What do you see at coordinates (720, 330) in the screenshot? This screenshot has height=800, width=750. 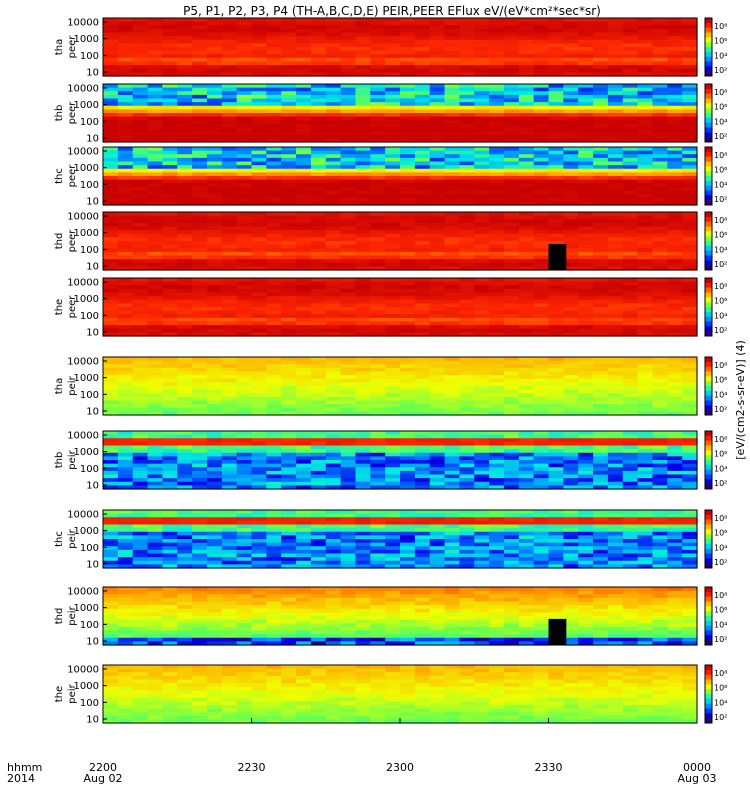 I see `colorbar-tick-label: 10²` at bounding box center [720, 330].